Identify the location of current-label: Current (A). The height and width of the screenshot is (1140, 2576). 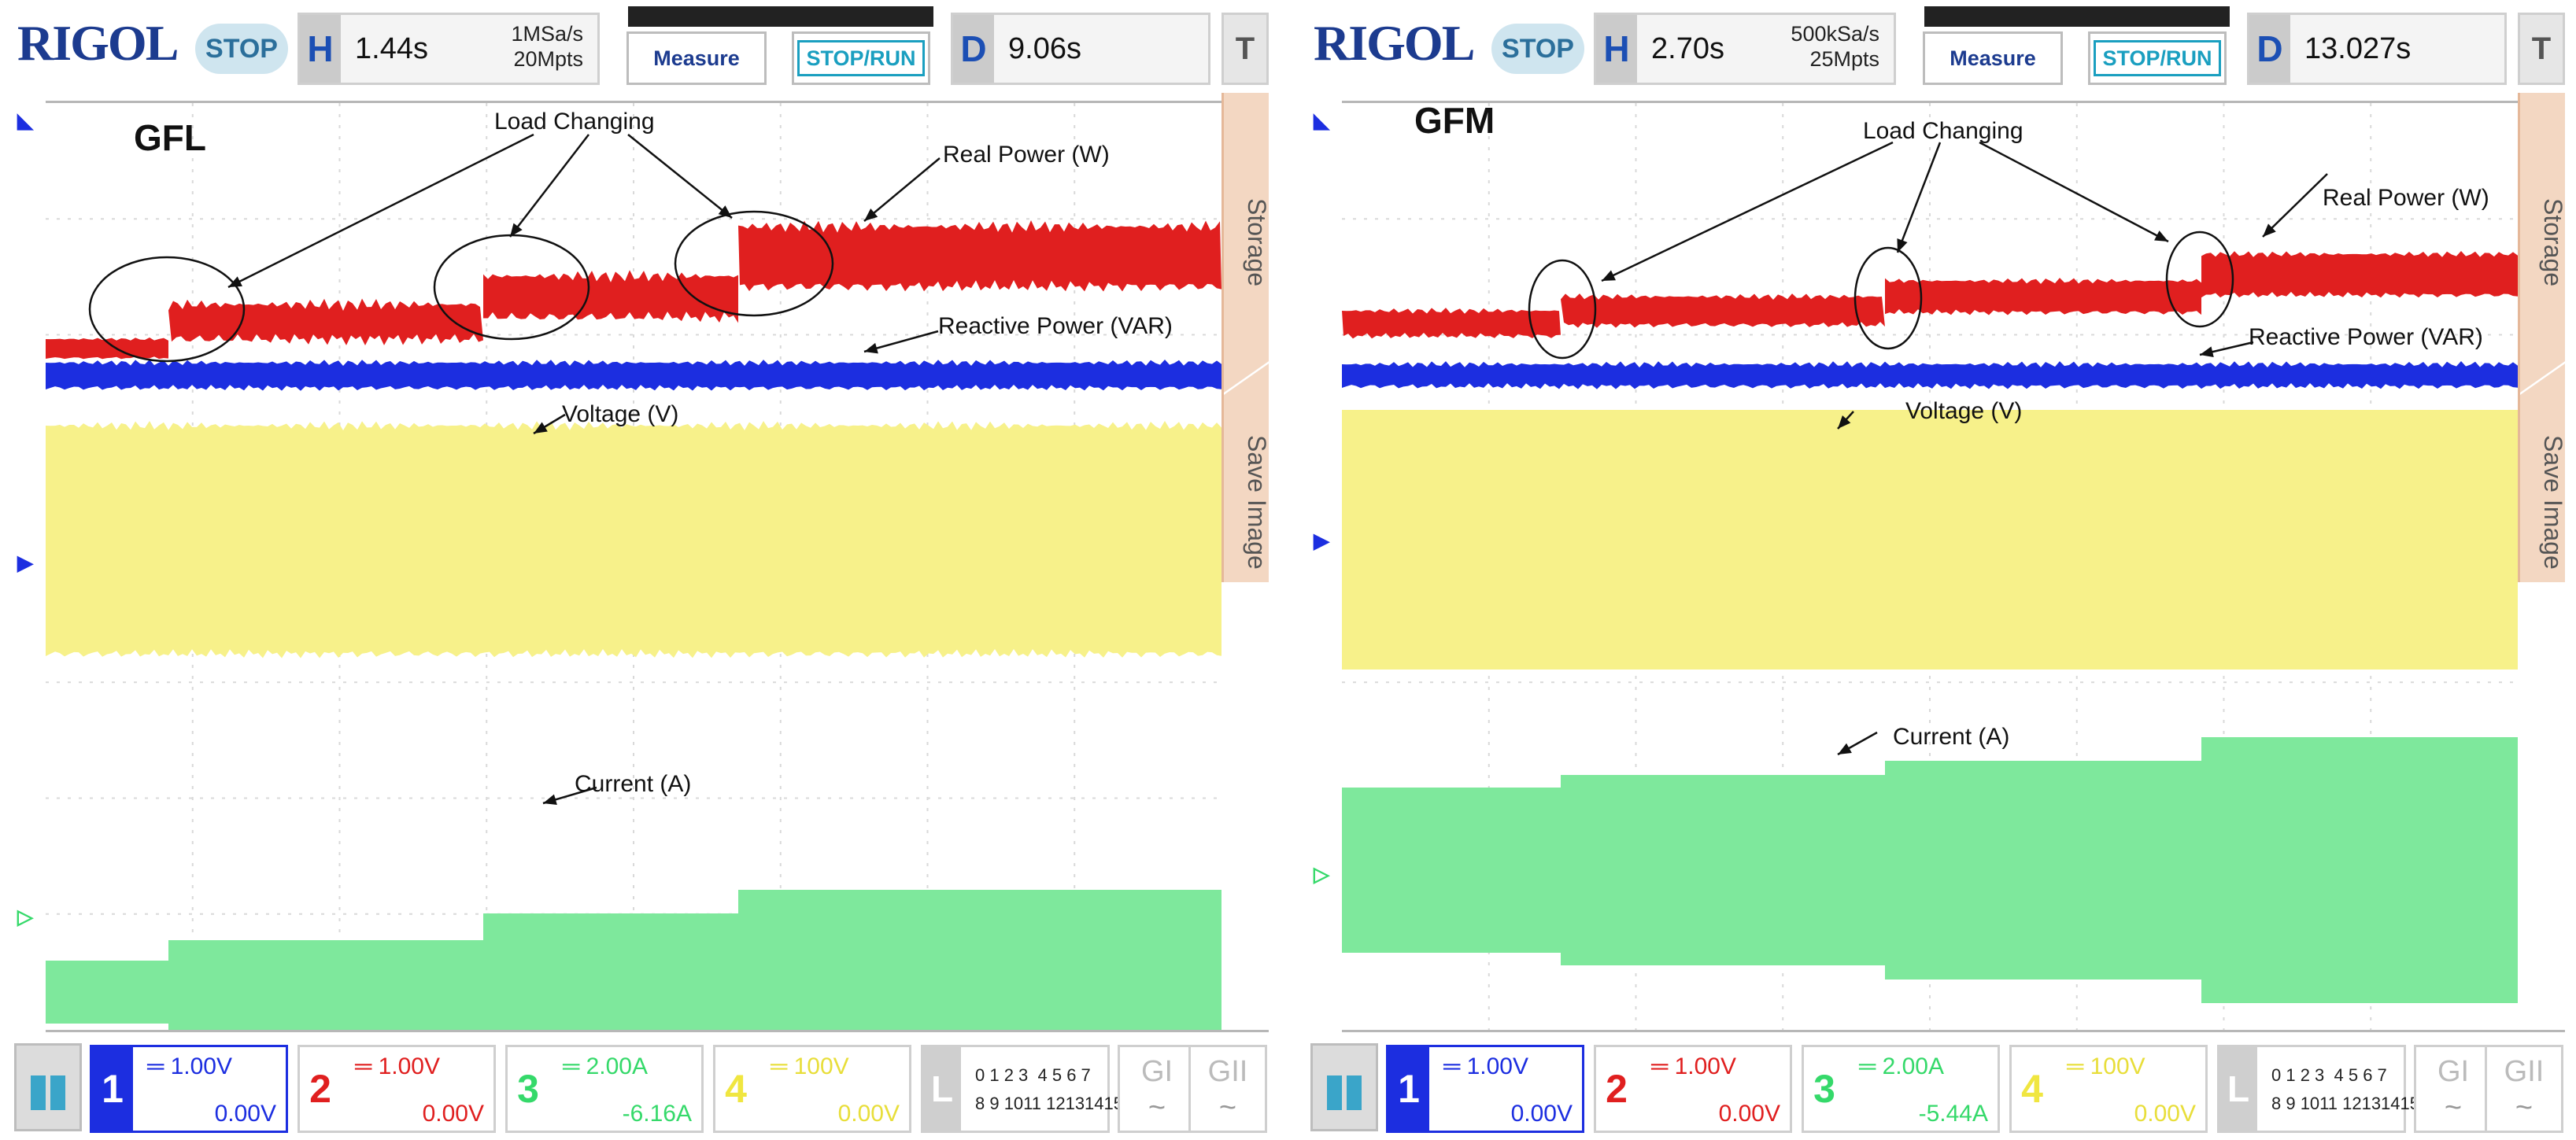
(1951, 737).